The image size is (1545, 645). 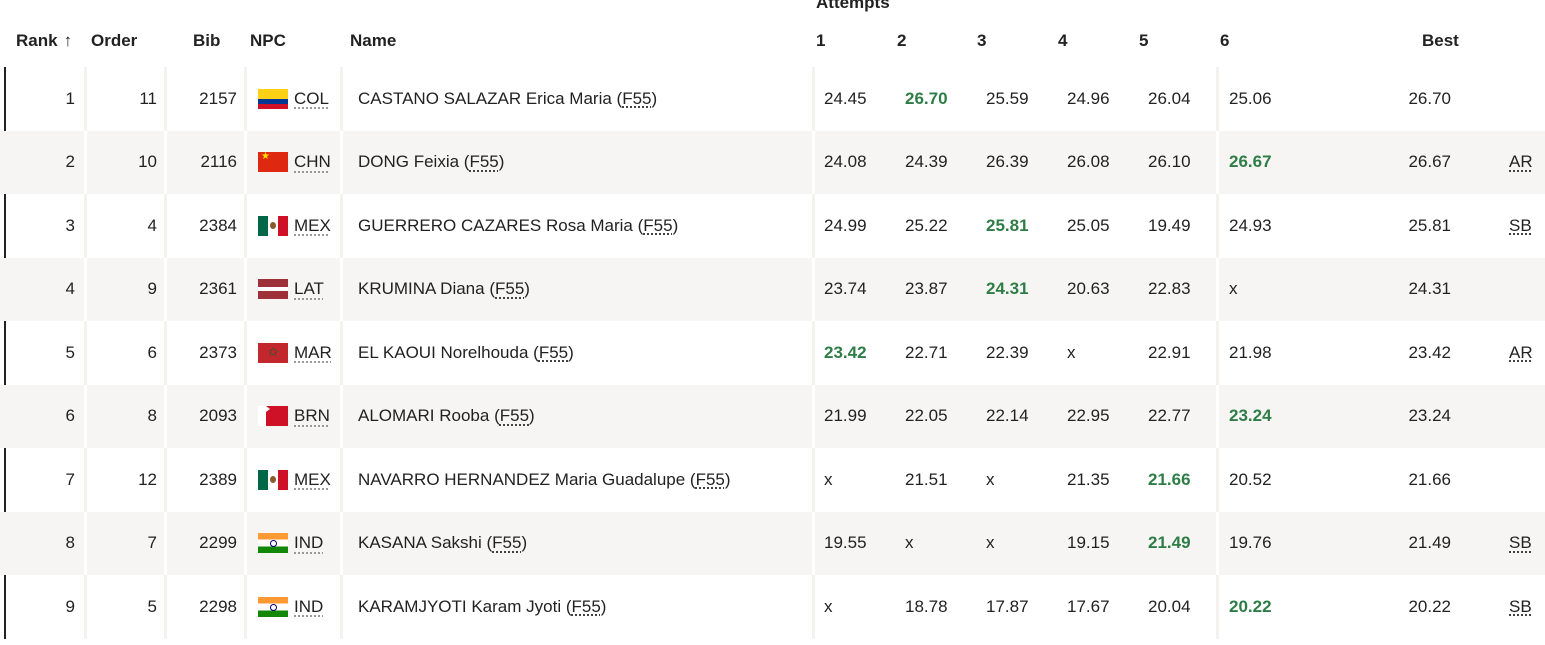 I want to click on npc-code: COL, so click(x=311, y=98).